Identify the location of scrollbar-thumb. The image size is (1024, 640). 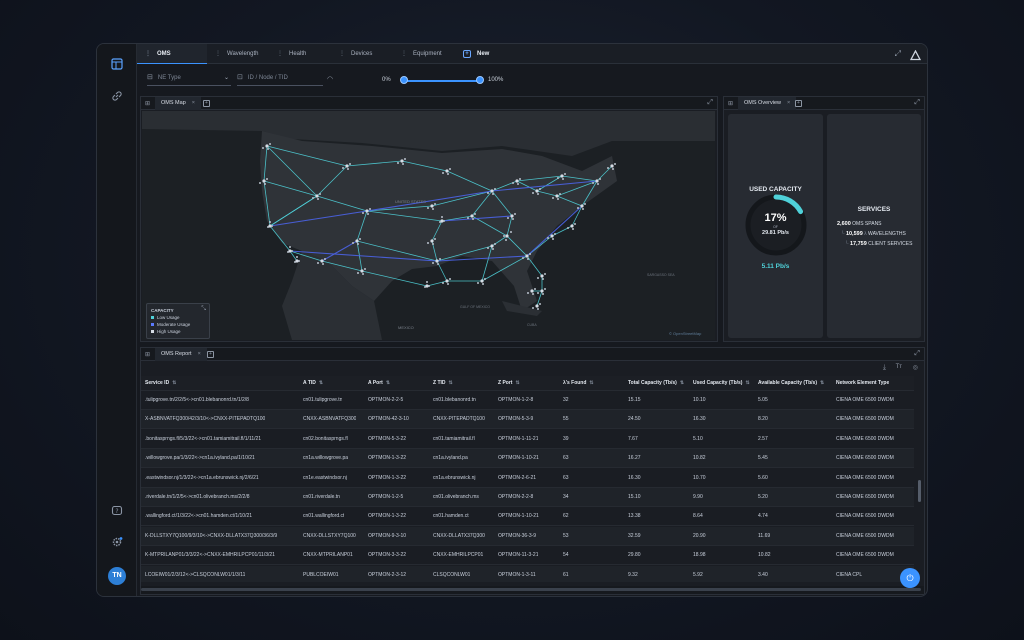
(531, 589).